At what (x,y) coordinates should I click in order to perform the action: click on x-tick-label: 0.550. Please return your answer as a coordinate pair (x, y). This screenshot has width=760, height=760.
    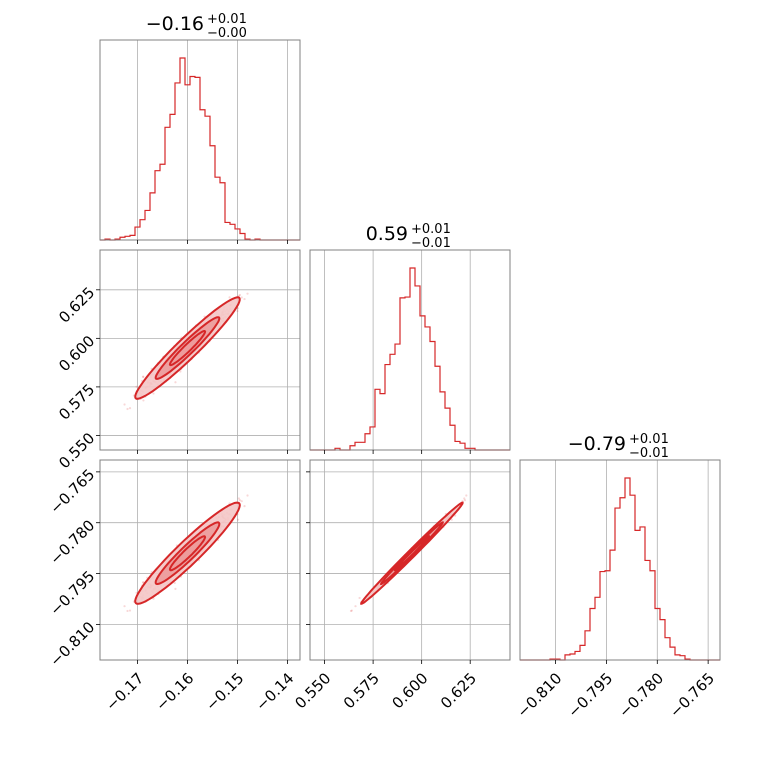
    Looking at the image, I should click on (312, 690).